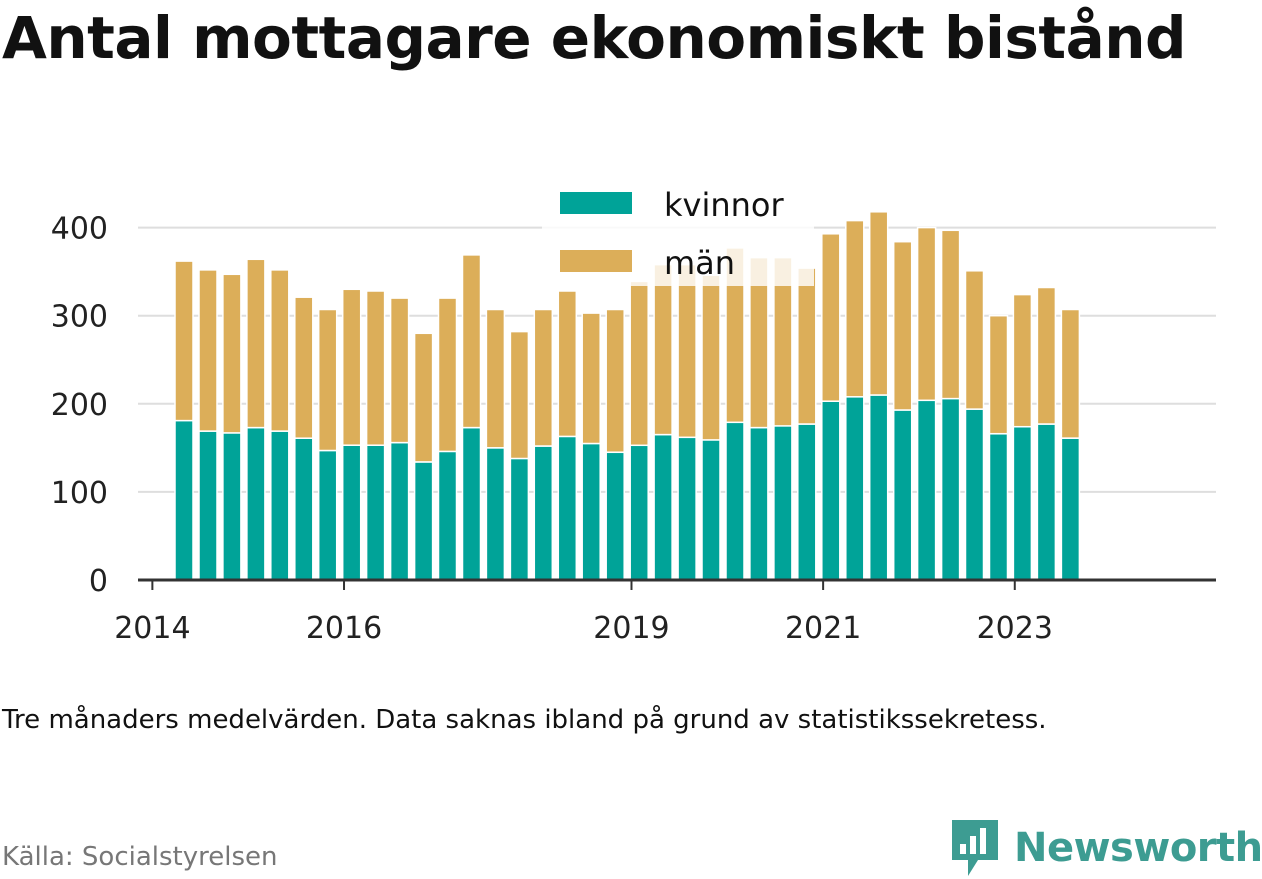  I want to click on legend: kvinnor män, so click(678, 228).